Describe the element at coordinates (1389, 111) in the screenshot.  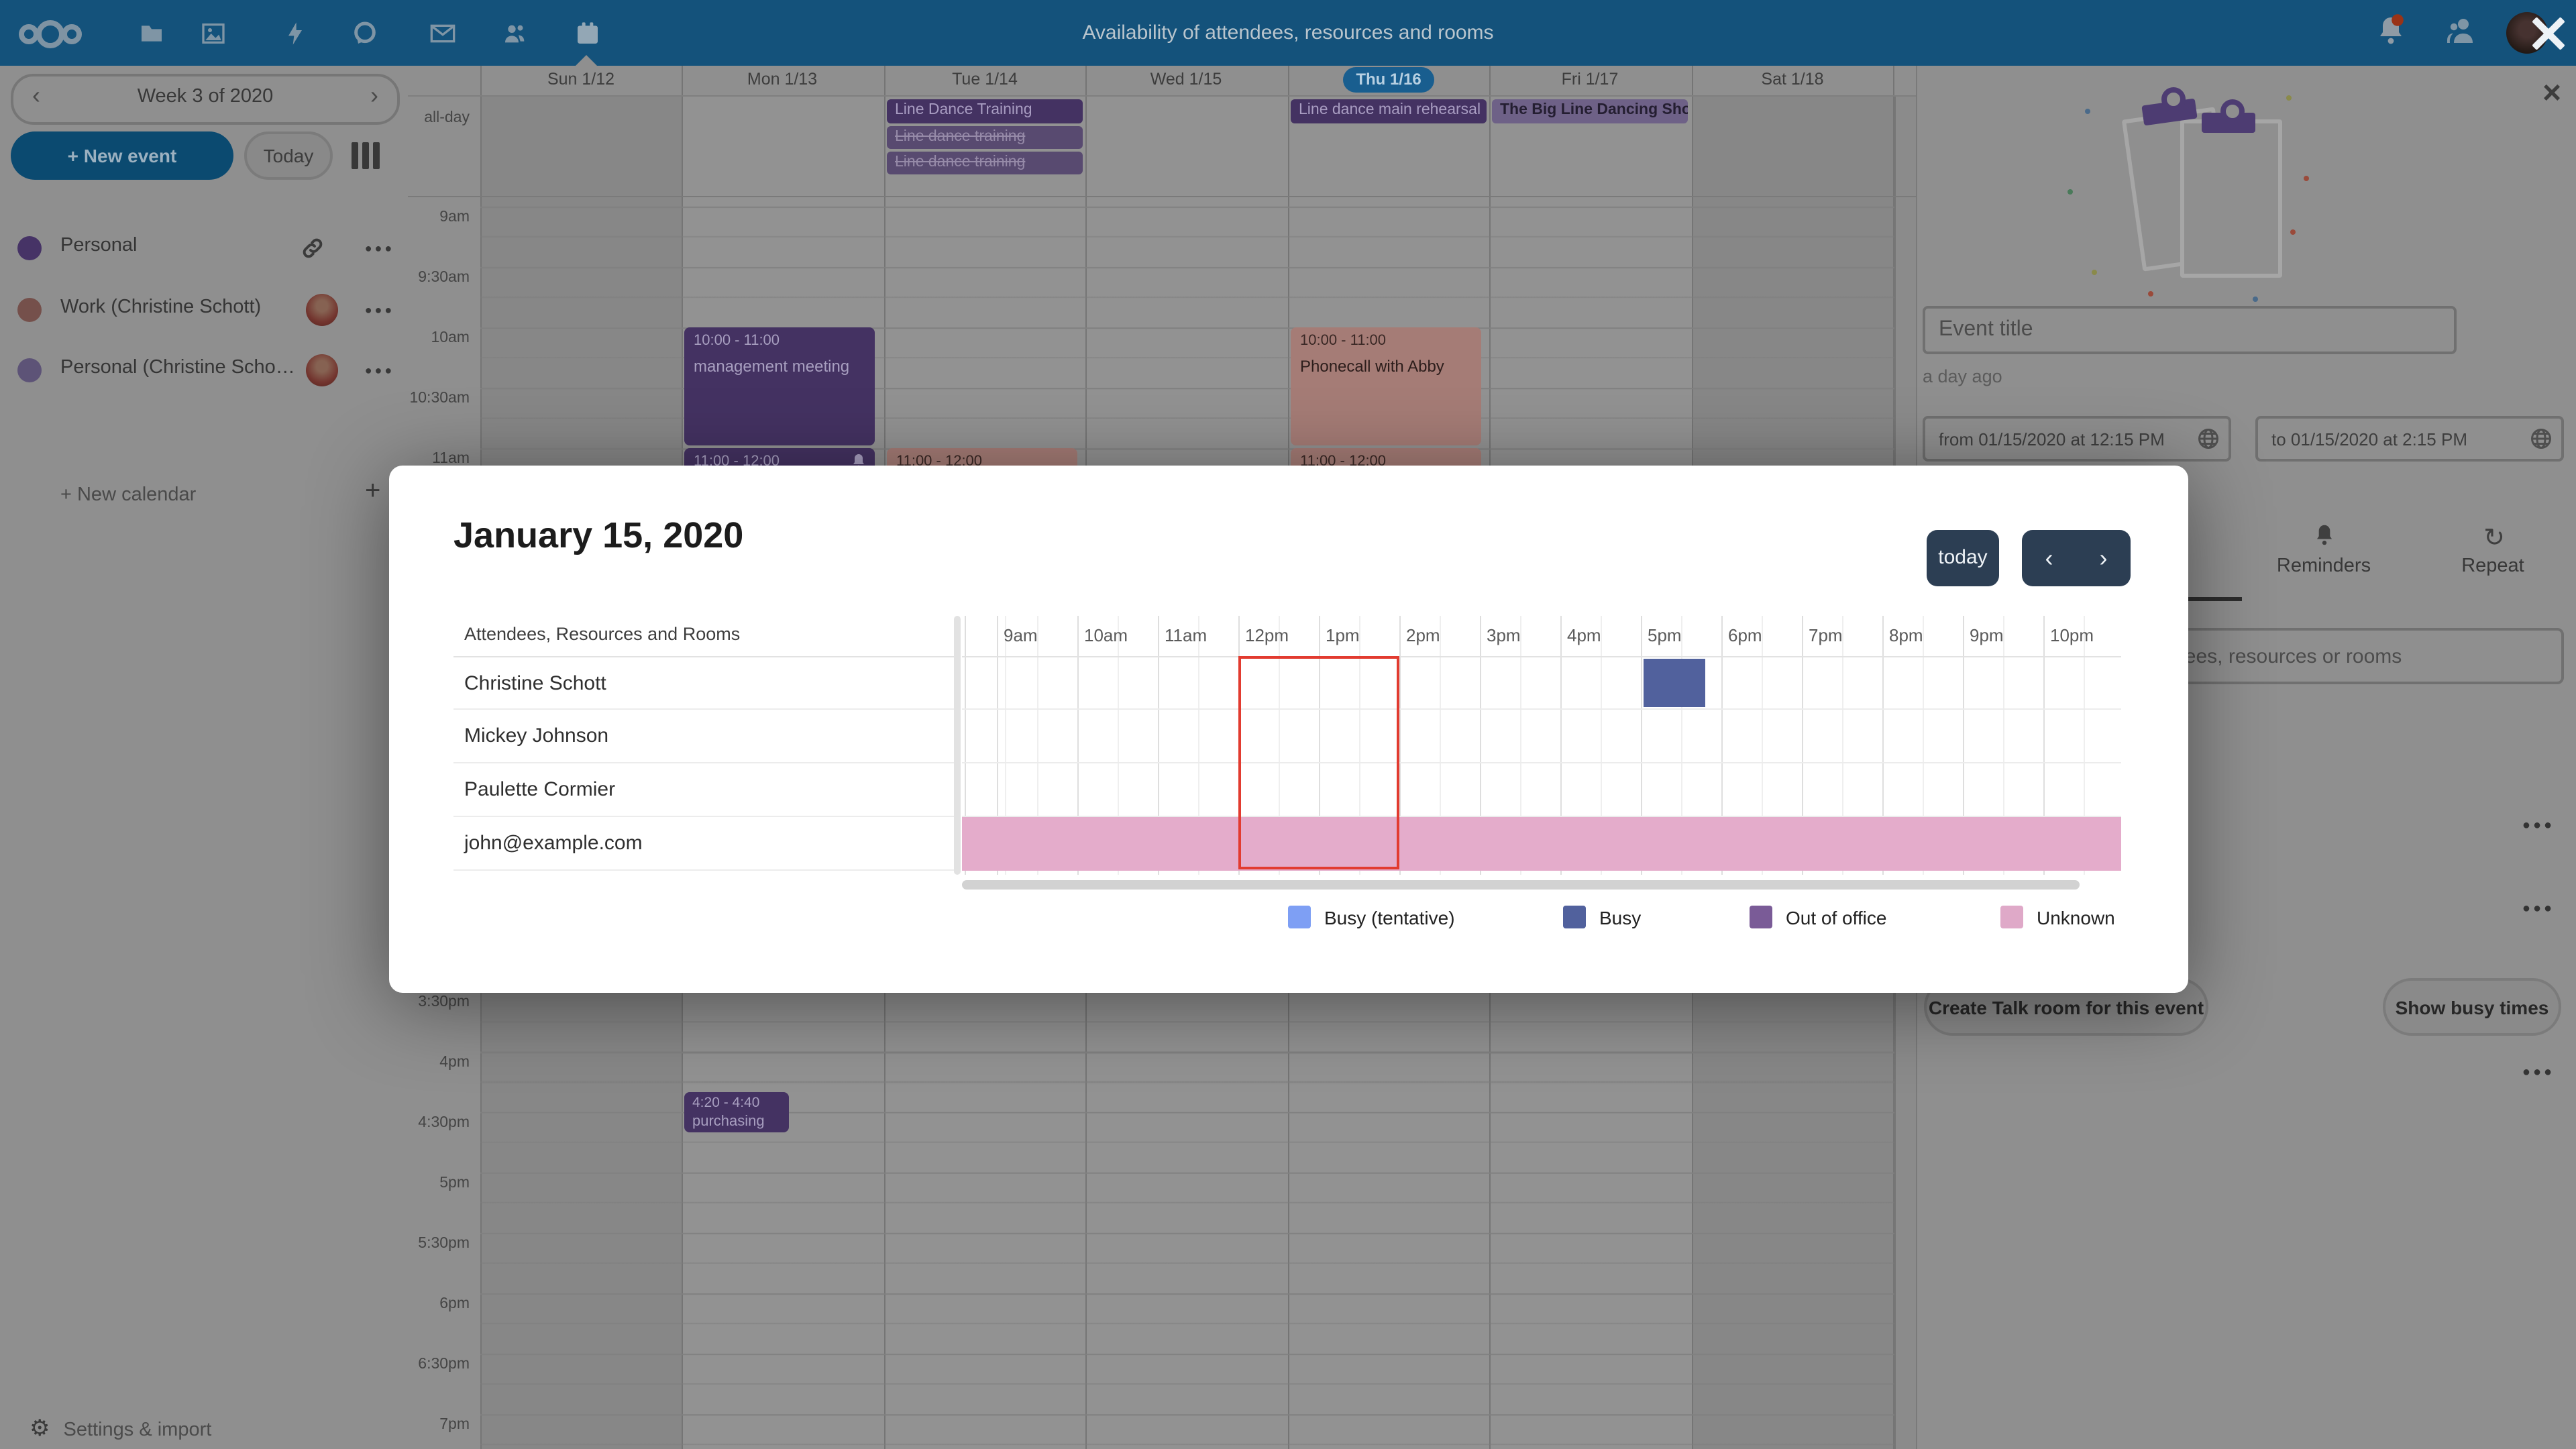
I see `allday-event: Line dance main rehearsal` at that location.